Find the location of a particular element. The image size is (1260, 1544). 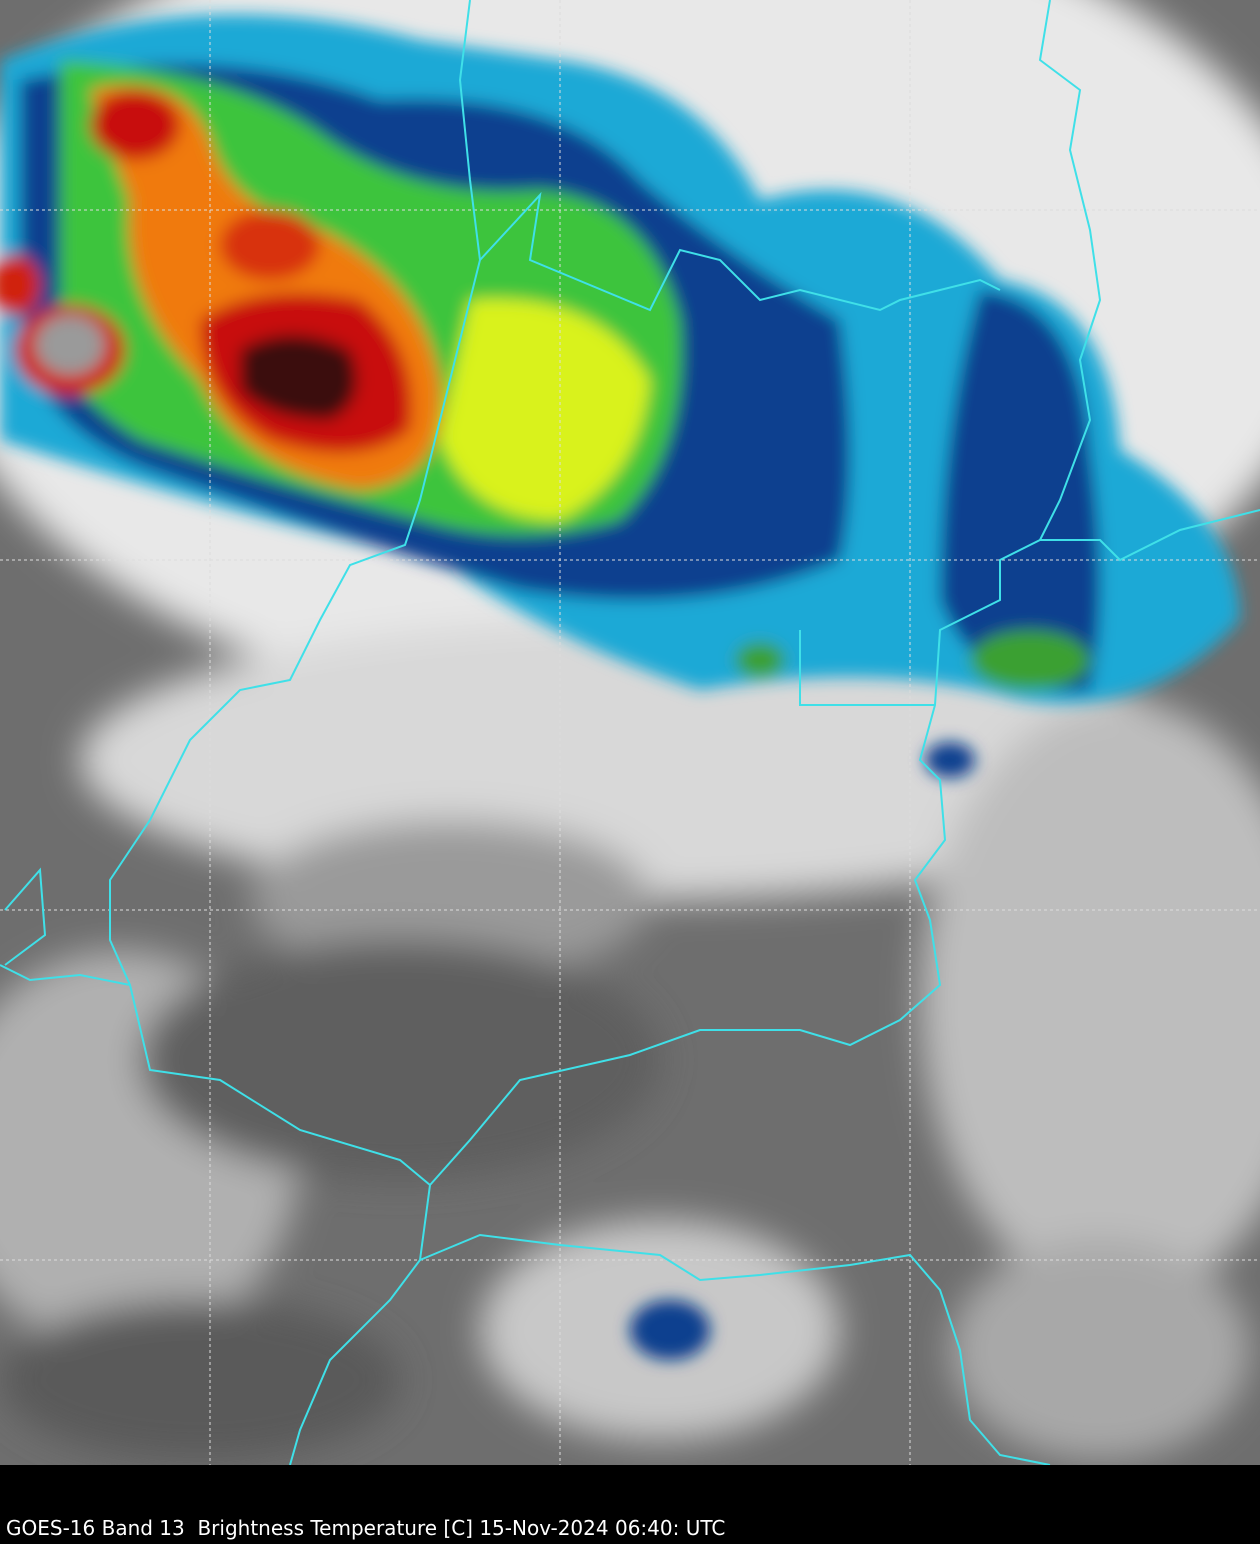

caption-bar is located at coordinates (630, 1502).